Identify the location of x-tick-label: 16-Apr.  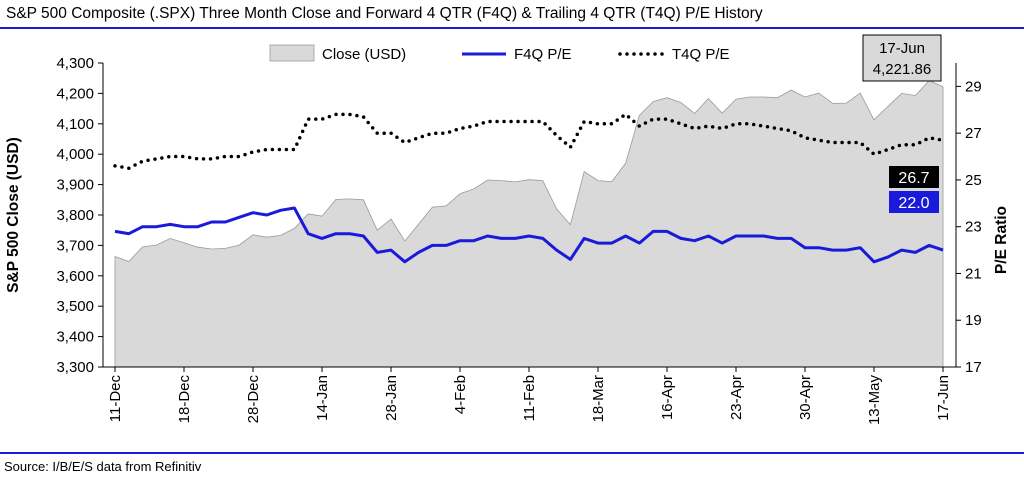
(667, 397).